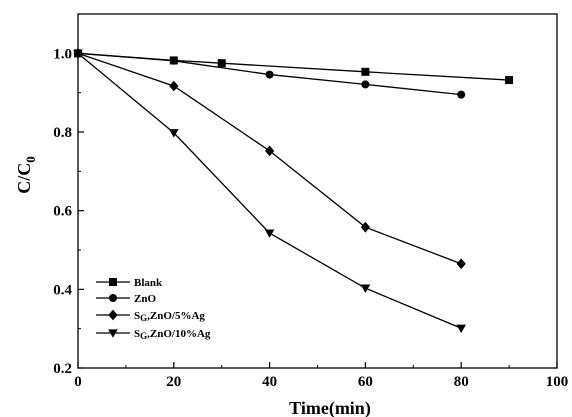  Describe the element at coordinates (62, 369) in the screenshot. I see `y-tick-label: 0.2` at that location.